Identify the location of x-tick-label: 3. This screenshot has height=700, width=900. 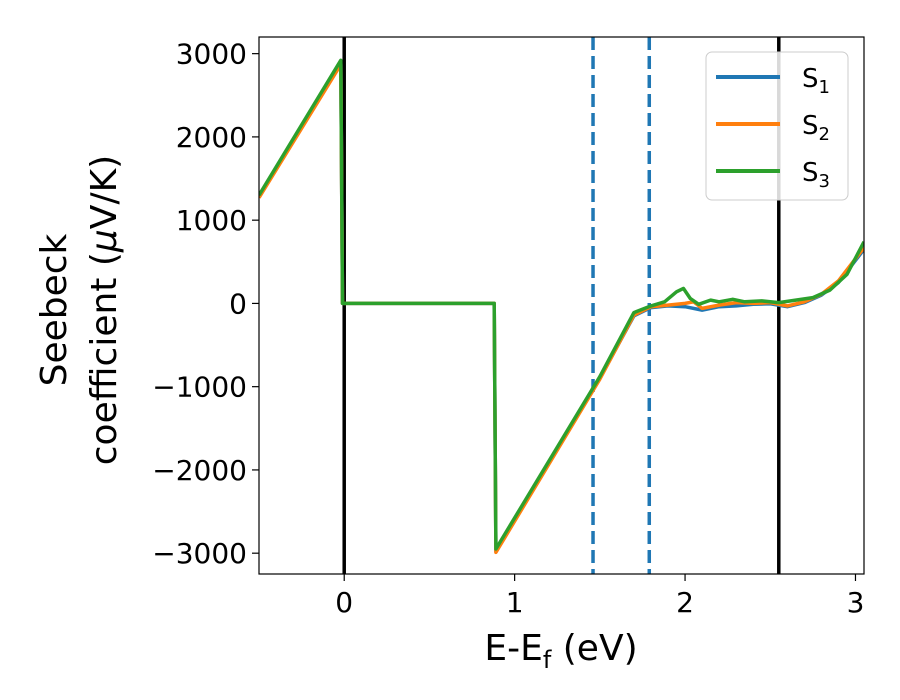
(856, 602).